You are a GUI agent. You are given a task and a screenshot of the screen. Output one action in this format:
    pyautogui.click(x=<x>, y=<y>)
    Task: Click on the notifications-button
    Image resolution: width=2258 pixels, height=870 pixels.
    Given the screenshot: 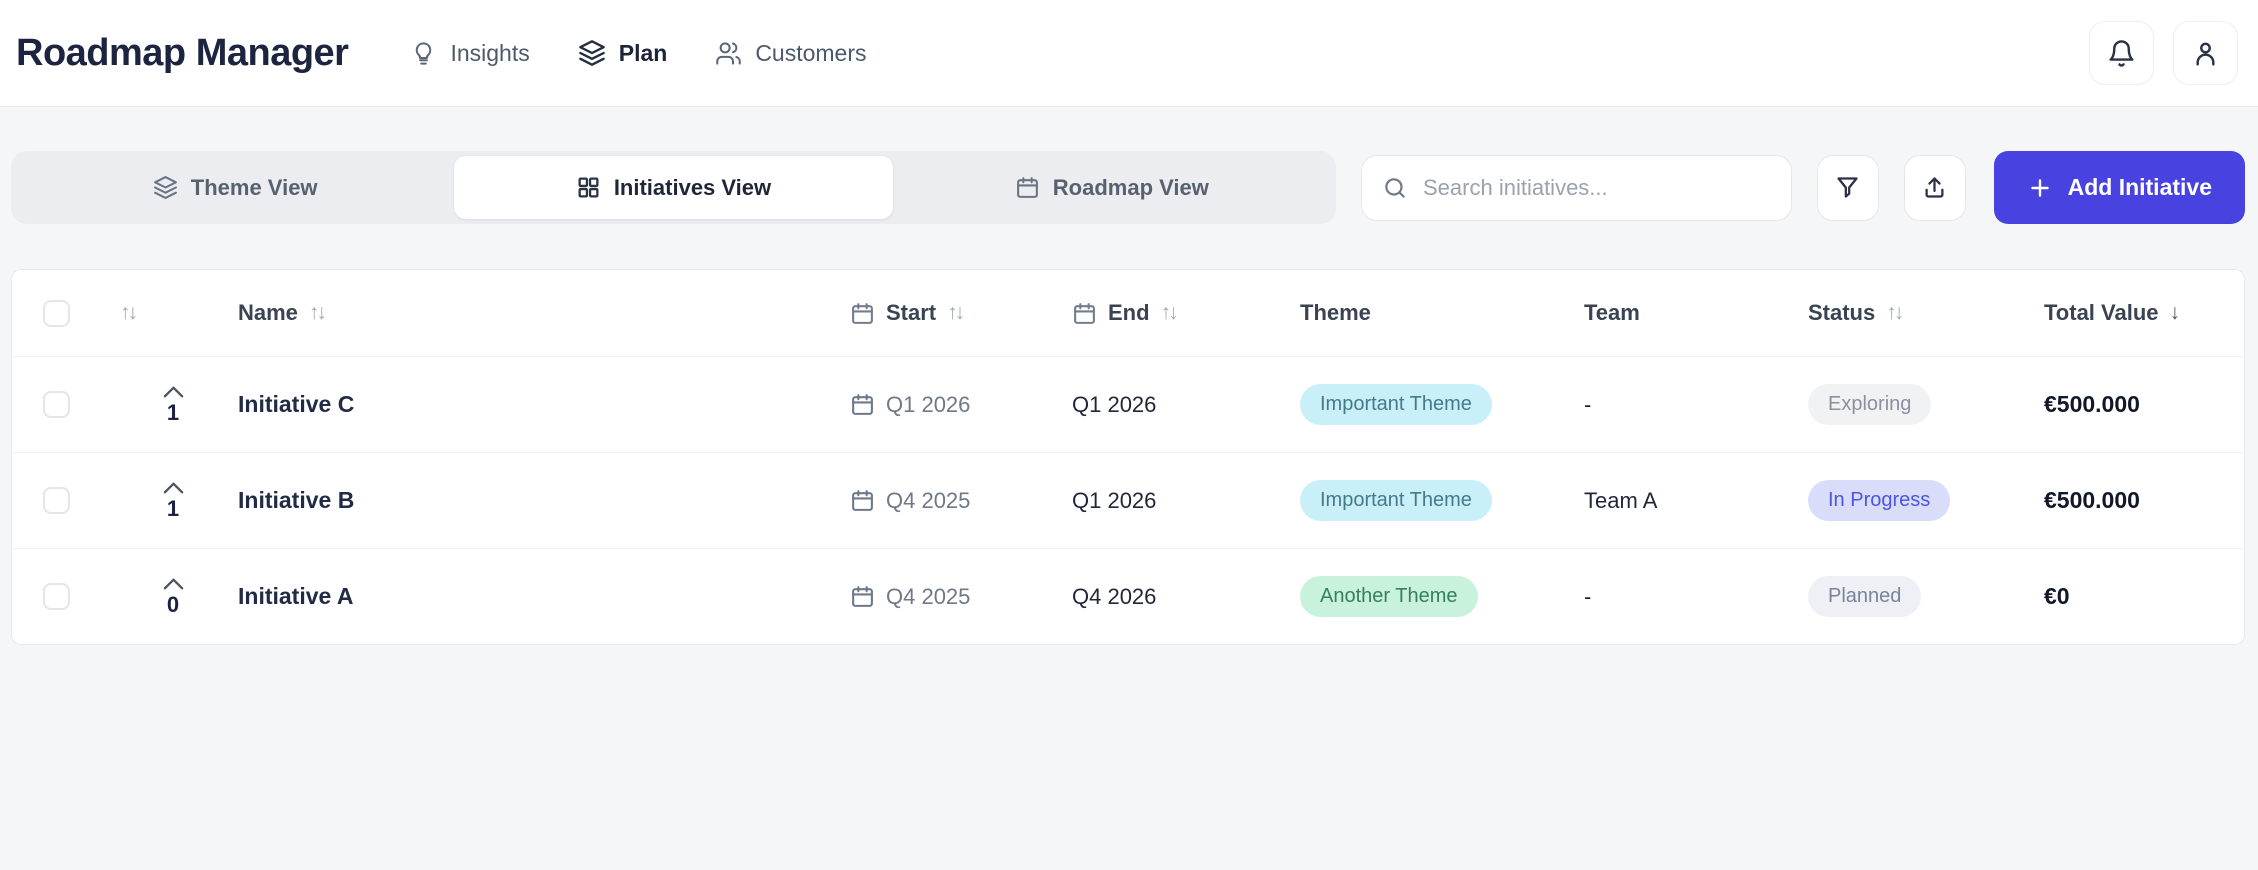 What is the action you would take?
    pyautogui.click(x=2121, y=53)
    